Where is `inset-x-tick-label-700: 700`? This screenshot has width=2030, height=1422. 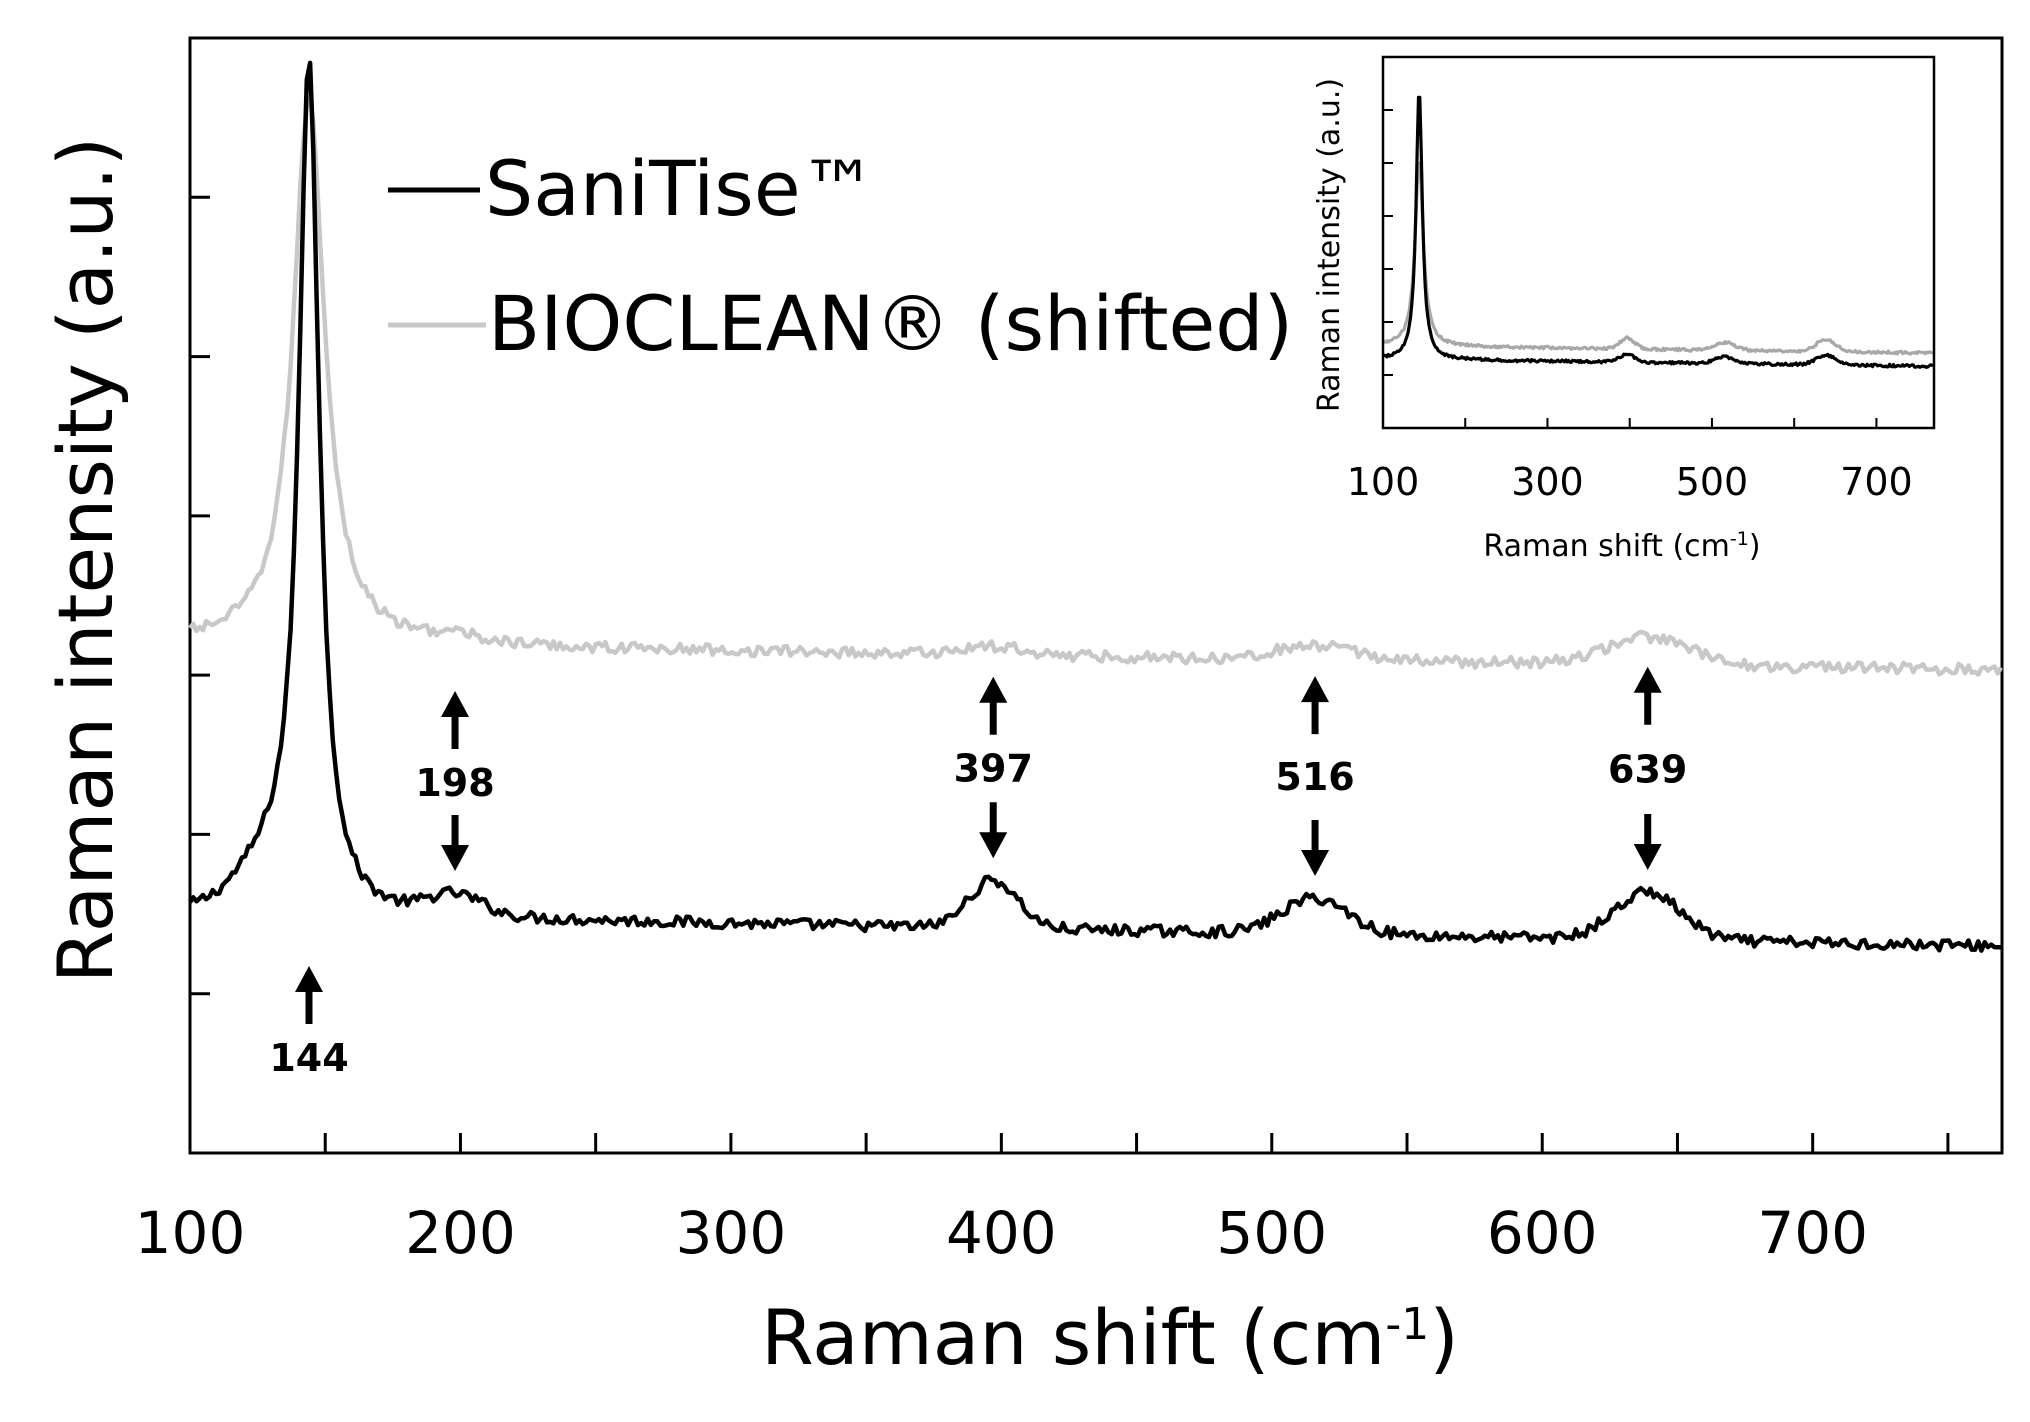 inset-x-tick-label-700: 700 is located at coordinates (1876, 482).